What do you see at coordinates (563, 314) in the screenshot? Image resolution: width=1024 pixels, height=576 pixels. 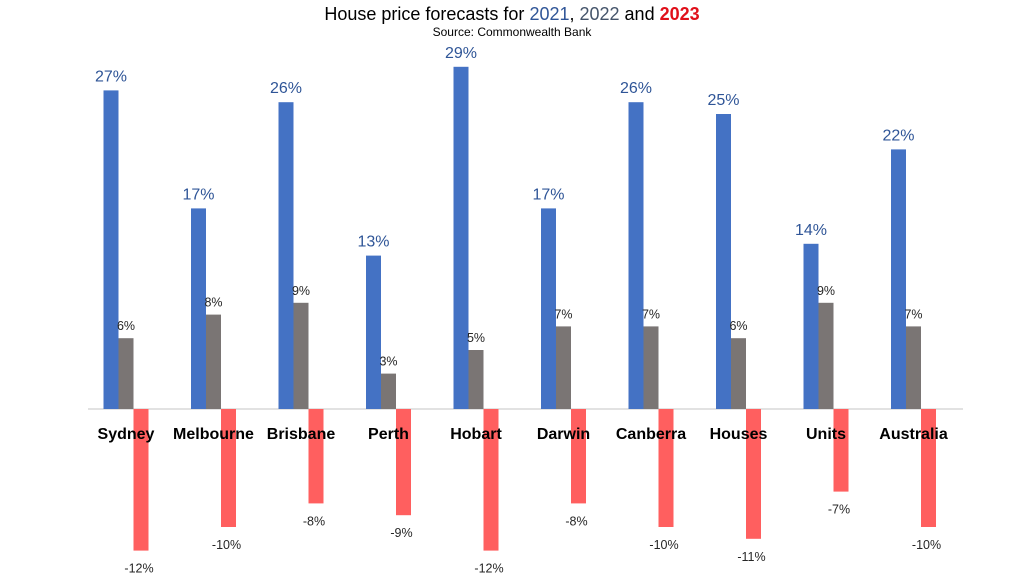 I see `data-label-2022-darwin: 7%` at bounding box center [563, 314].